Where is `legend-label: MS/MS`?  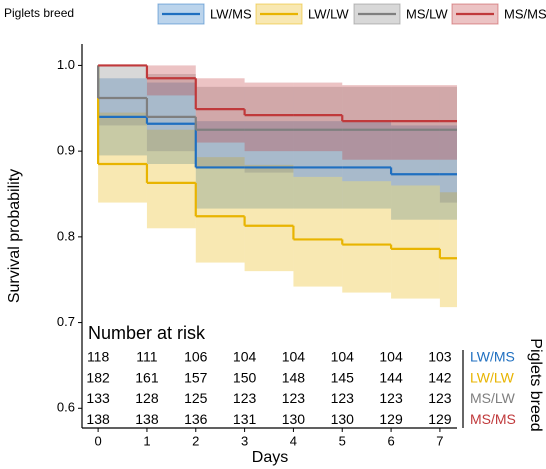 legend-label: MS/MS is located at coordinates (525, 13).